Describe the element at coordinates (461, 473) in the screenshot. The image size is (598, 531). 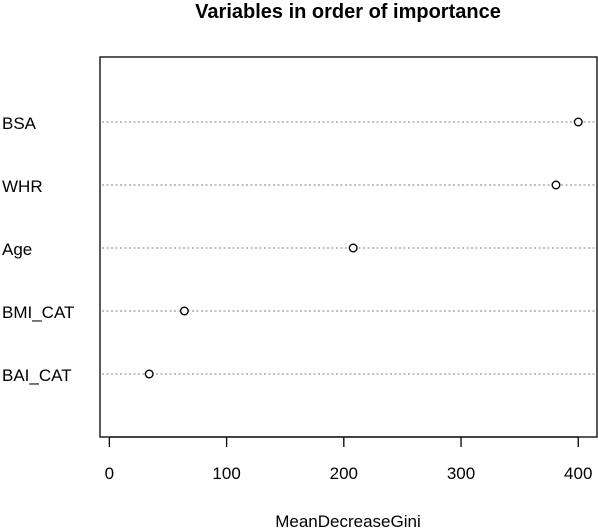
I see `x-tick-label-300: 300` at that location.